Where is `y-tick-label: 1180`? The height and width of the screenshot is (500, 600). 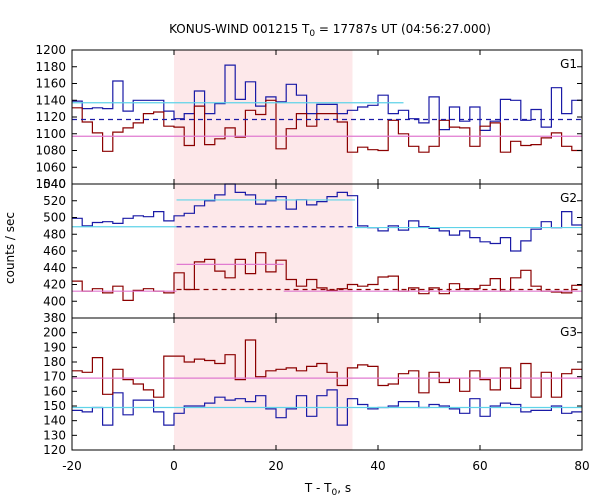 y-tick-label: 1180 is located at coordinates (50, 67).